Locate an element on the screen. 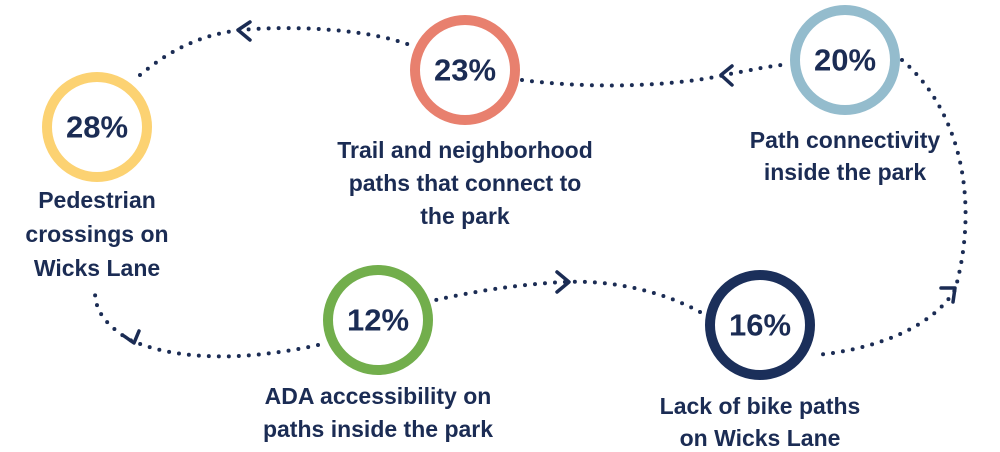 Image resolution: width=1000 pixels, height=452 pixels. node-label: paths that connect to is located at coordinates (465, 183).